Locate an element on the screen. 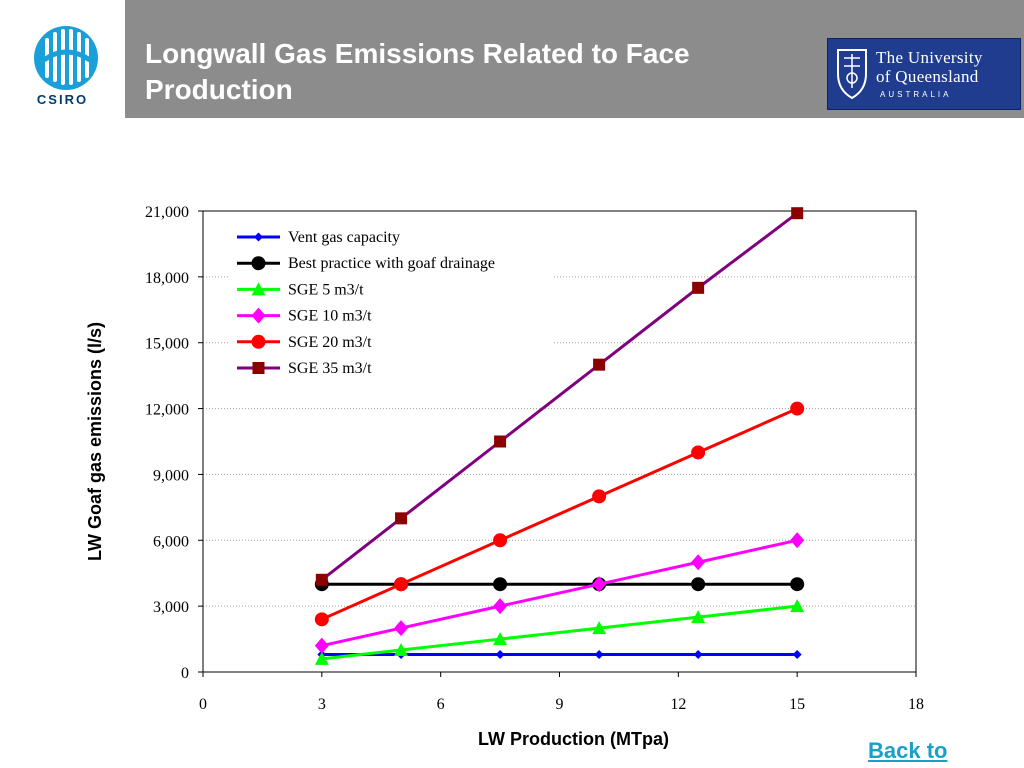 Image resolution: width=1024 pixels, height=768 pixels. y-tick-label: 6,000 is located at coordinates (171, 541).